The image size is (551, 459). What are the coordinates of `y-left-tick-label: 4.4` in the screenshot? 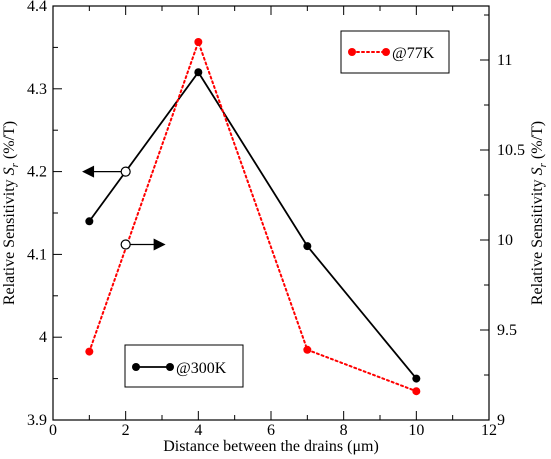 It's located at (37, 7).